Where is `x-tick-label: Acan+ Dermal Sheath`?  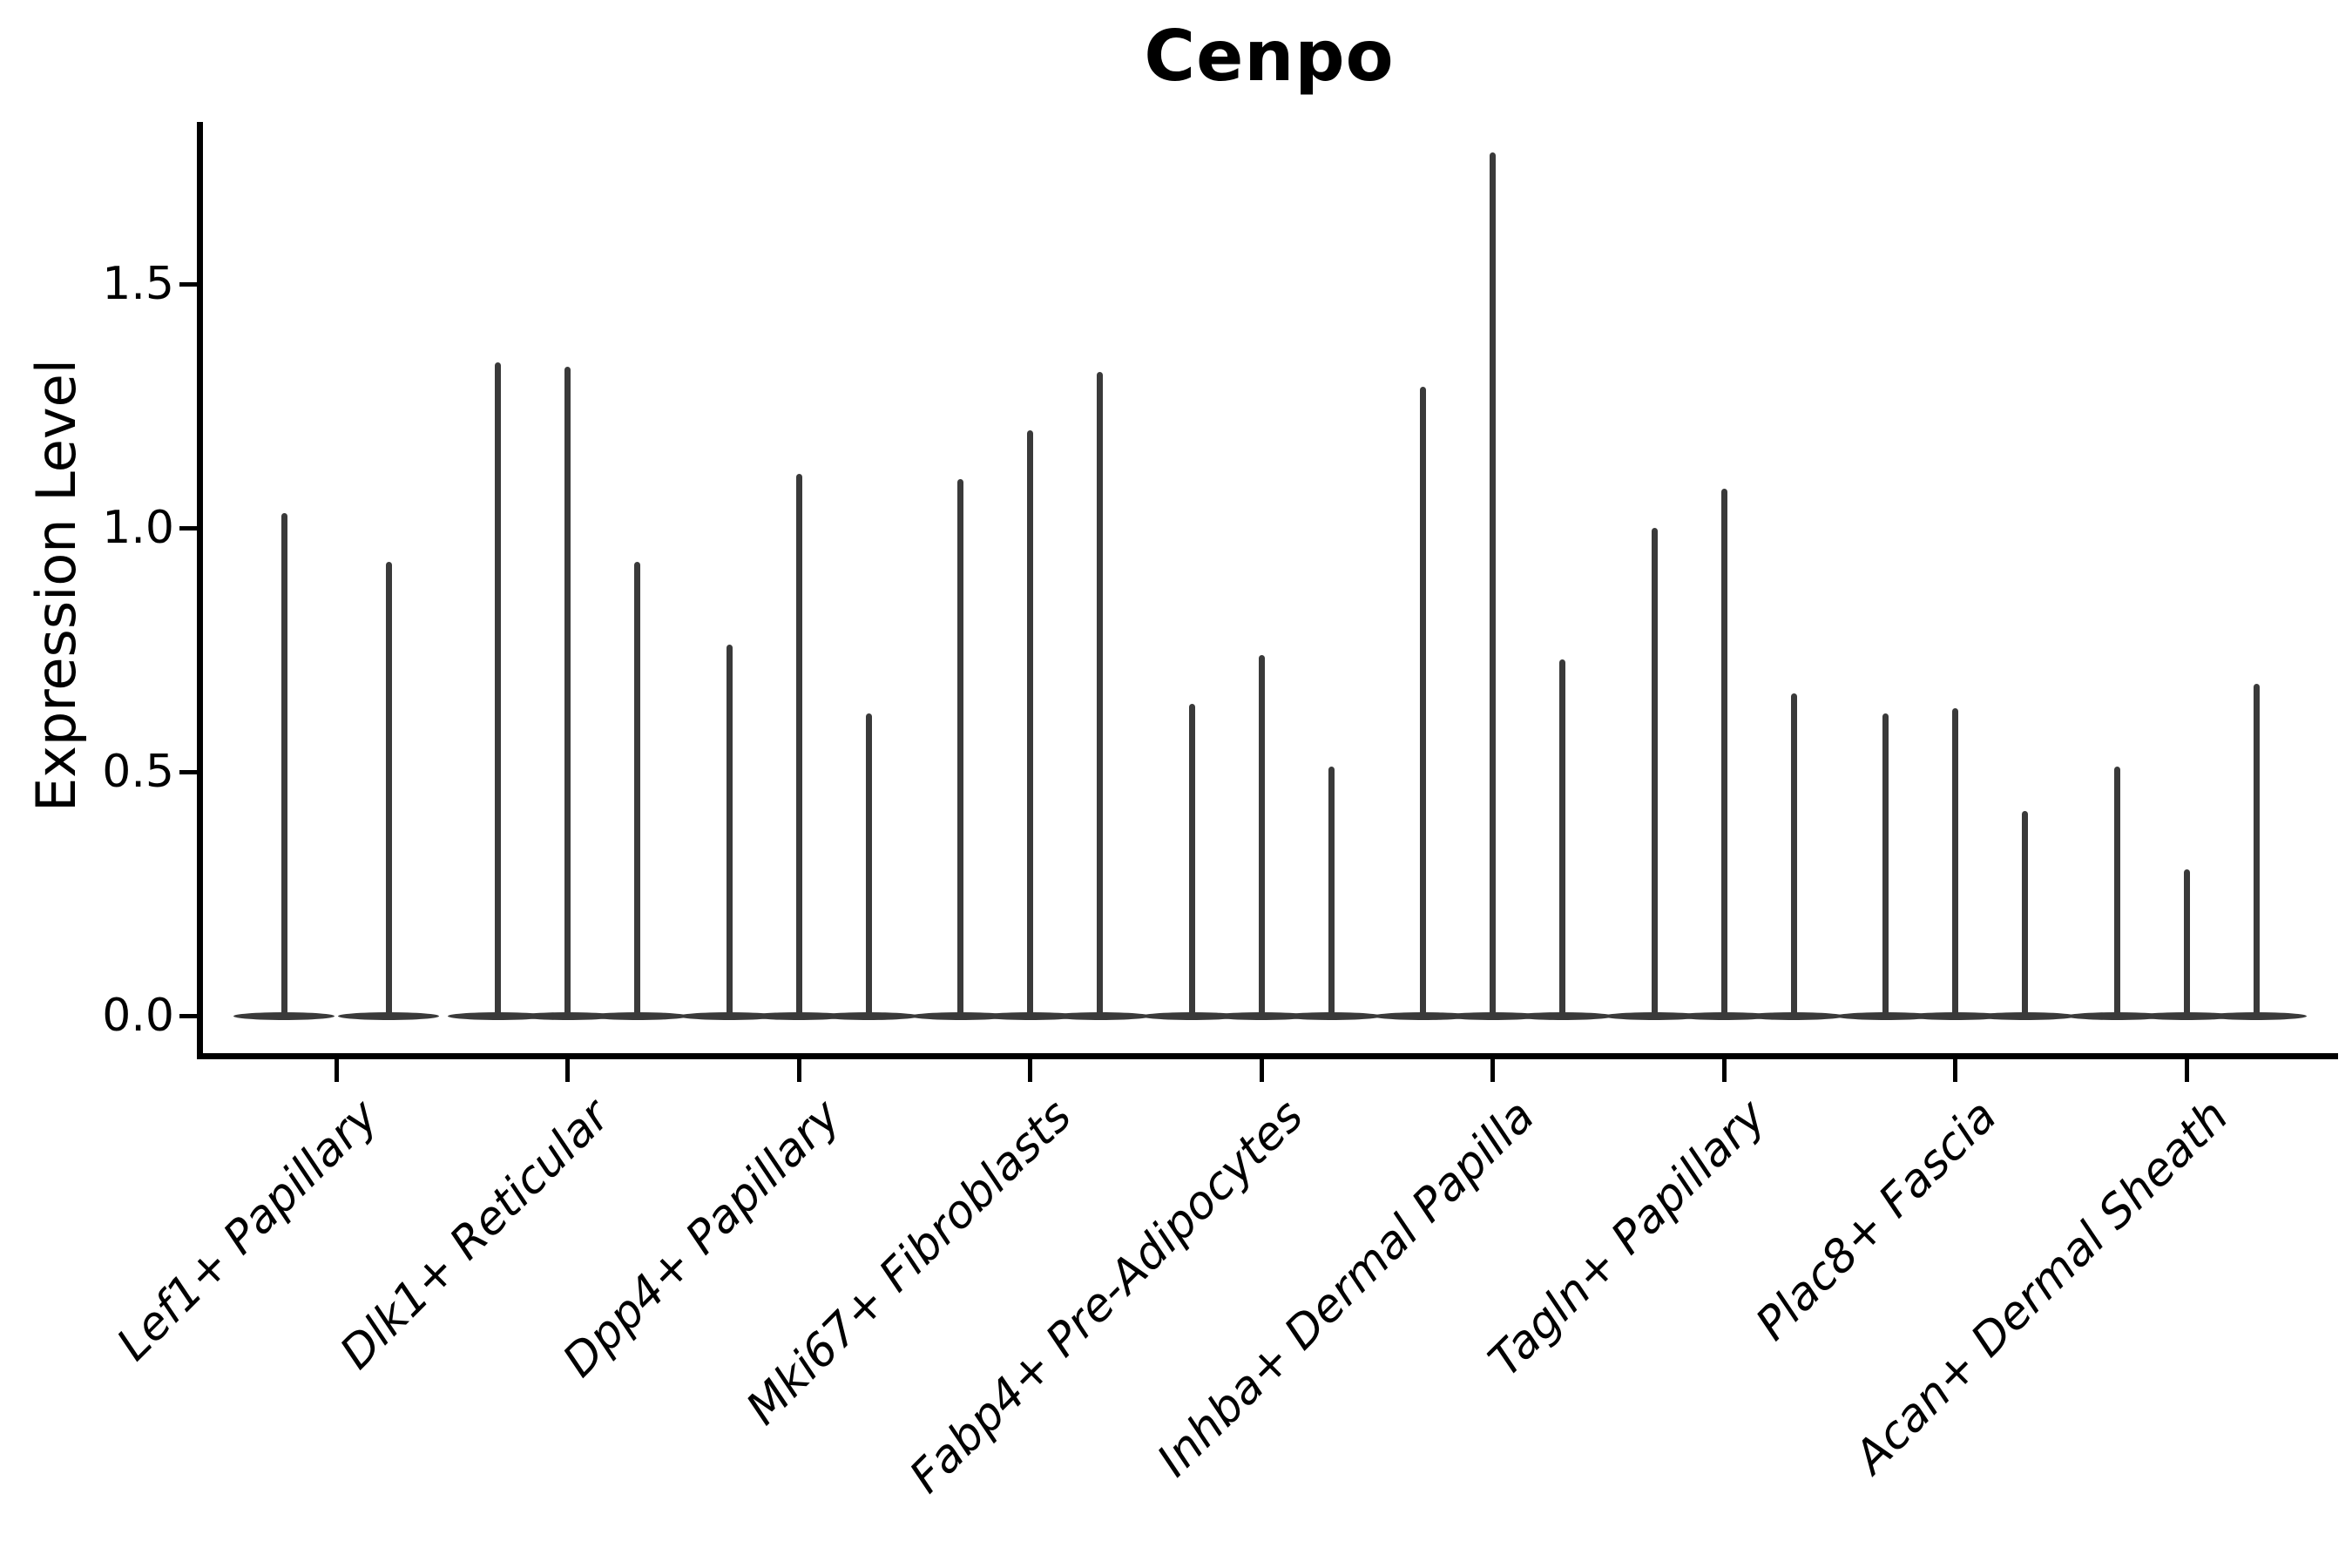 x-tick-label: Acan+ Dermal Sheath is located at coordinates (2041, 1287).